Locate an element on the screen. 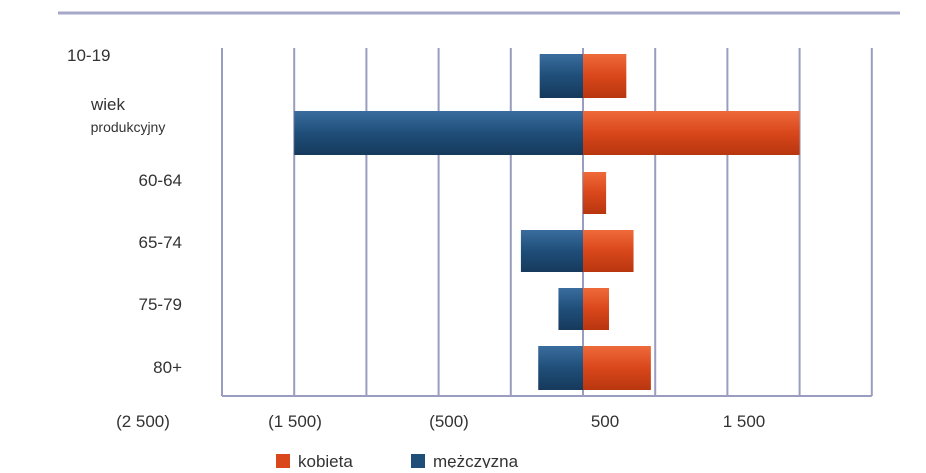  x-tick-label: 500 is located at coordinates (605, 421).